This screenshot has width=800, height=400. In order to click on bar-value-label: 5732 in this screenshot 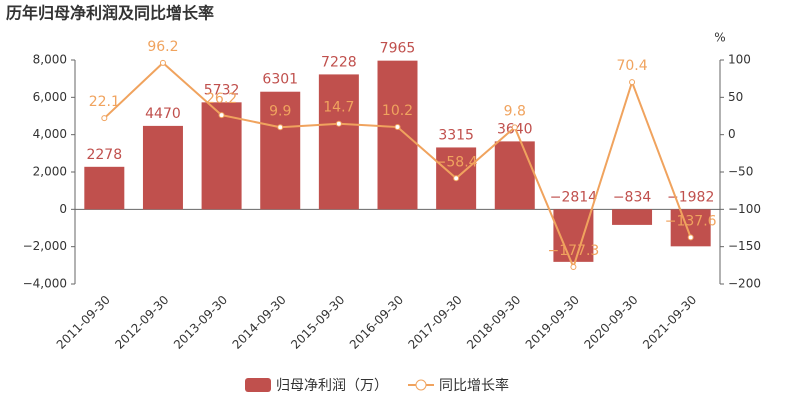, I will do `click(222, 90)`.